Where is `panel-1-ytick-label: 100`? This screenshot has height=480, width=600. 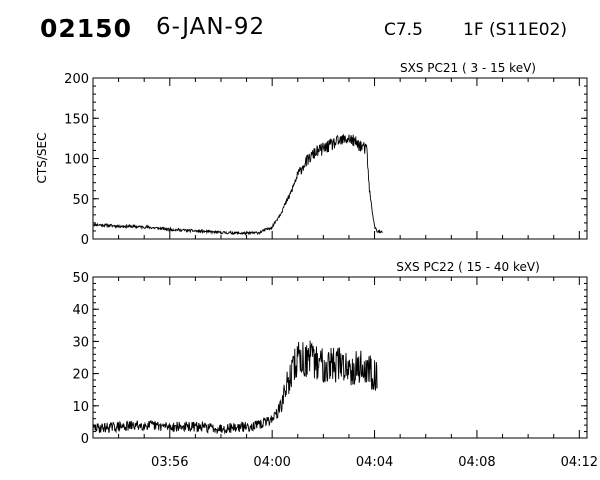 panel-1-ytick-label: 100 is located at coordinates (76, 160).